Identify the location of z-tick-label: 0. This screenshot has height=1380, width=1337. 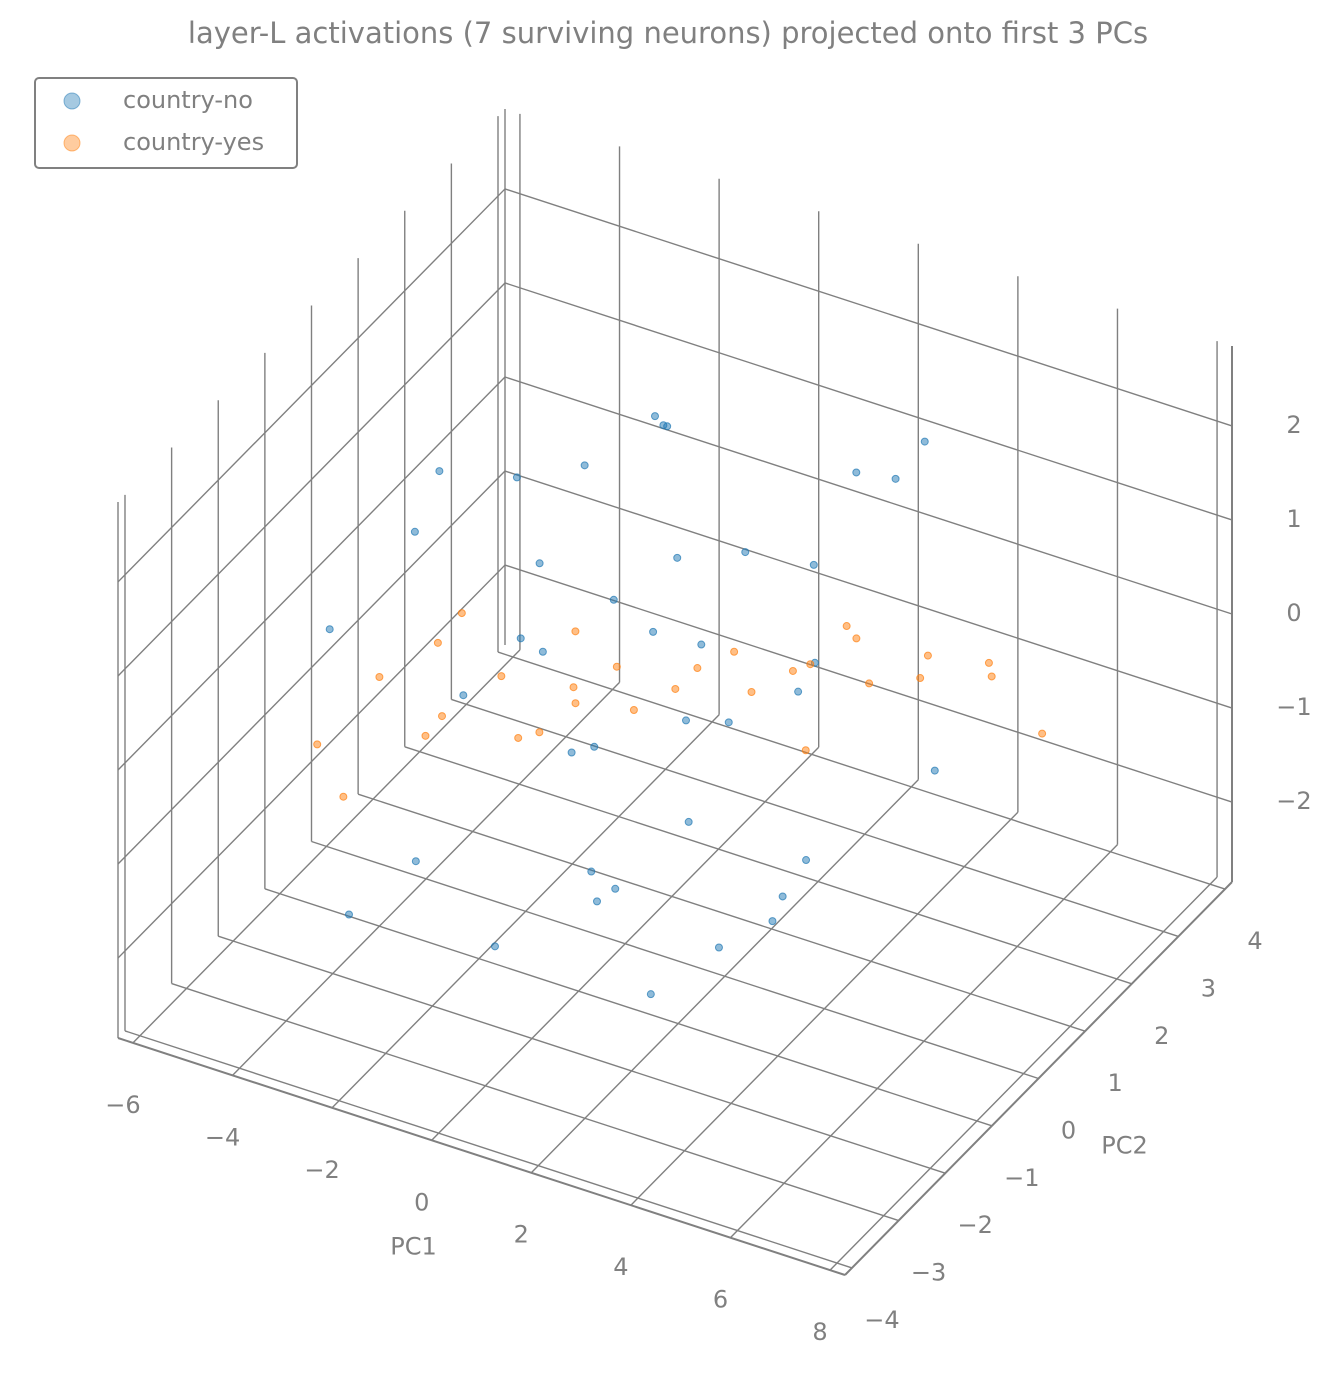
(1293, 613).